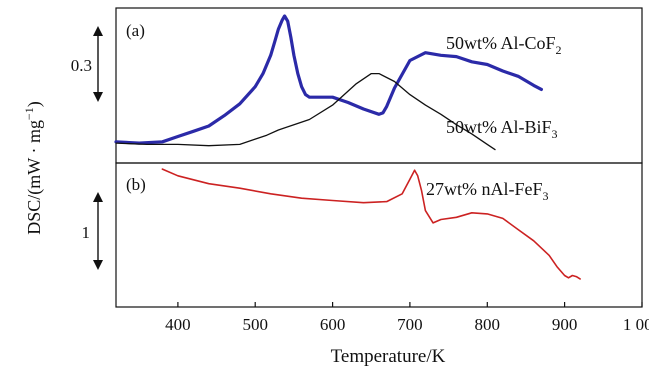  I want to click on panel-a-label: (a), so click(135, 30).